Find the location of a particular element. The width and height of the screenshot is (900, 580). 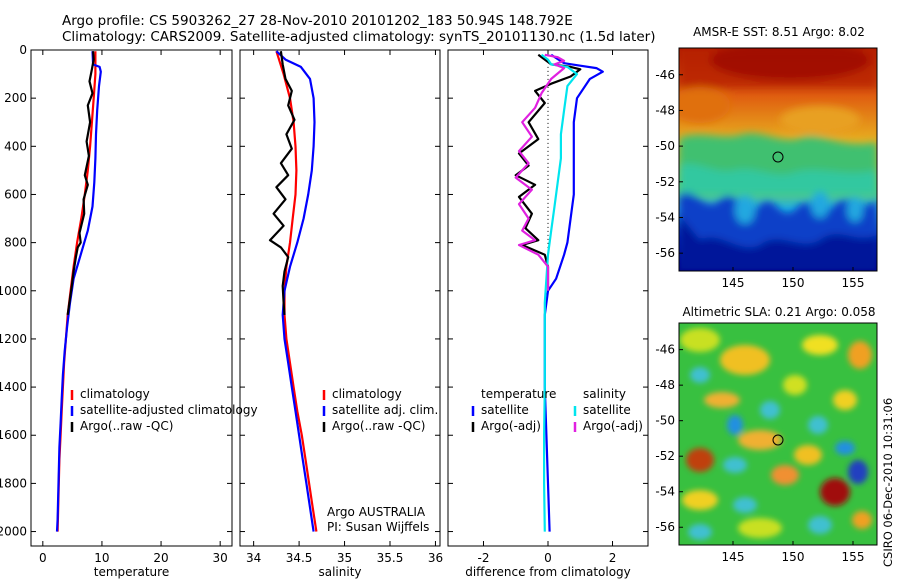

y-tick-label: 1000 is located at coordinates (13, 291).